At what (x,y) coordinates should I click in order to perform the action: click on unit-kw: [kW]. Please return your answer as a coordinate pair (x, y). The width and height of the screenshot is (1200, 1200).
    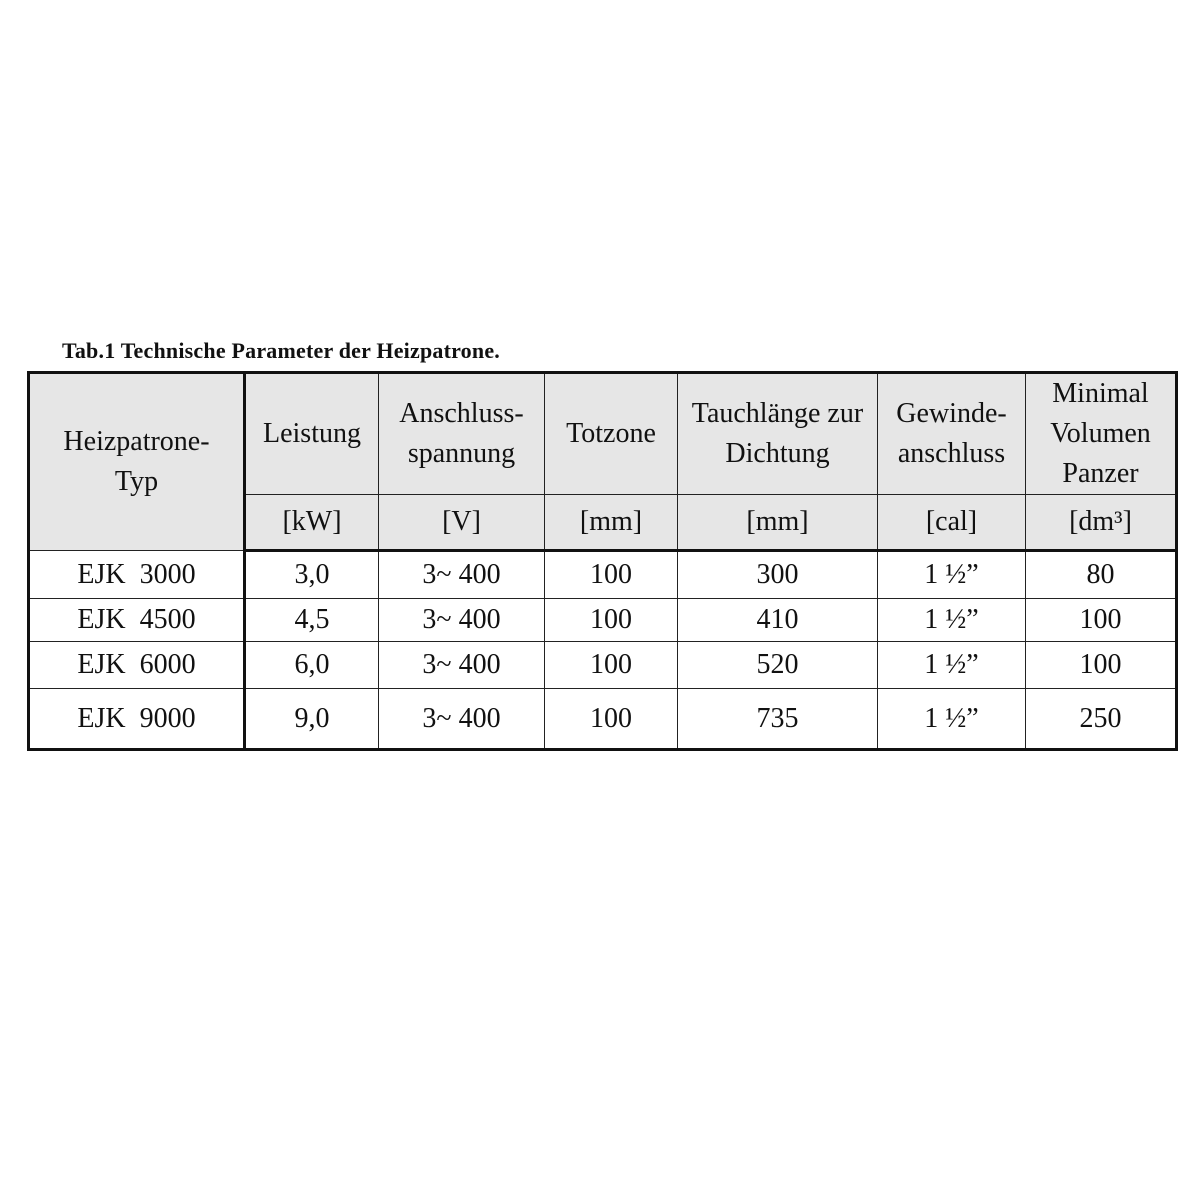
    Looking at the image, I should click on (311, 523).